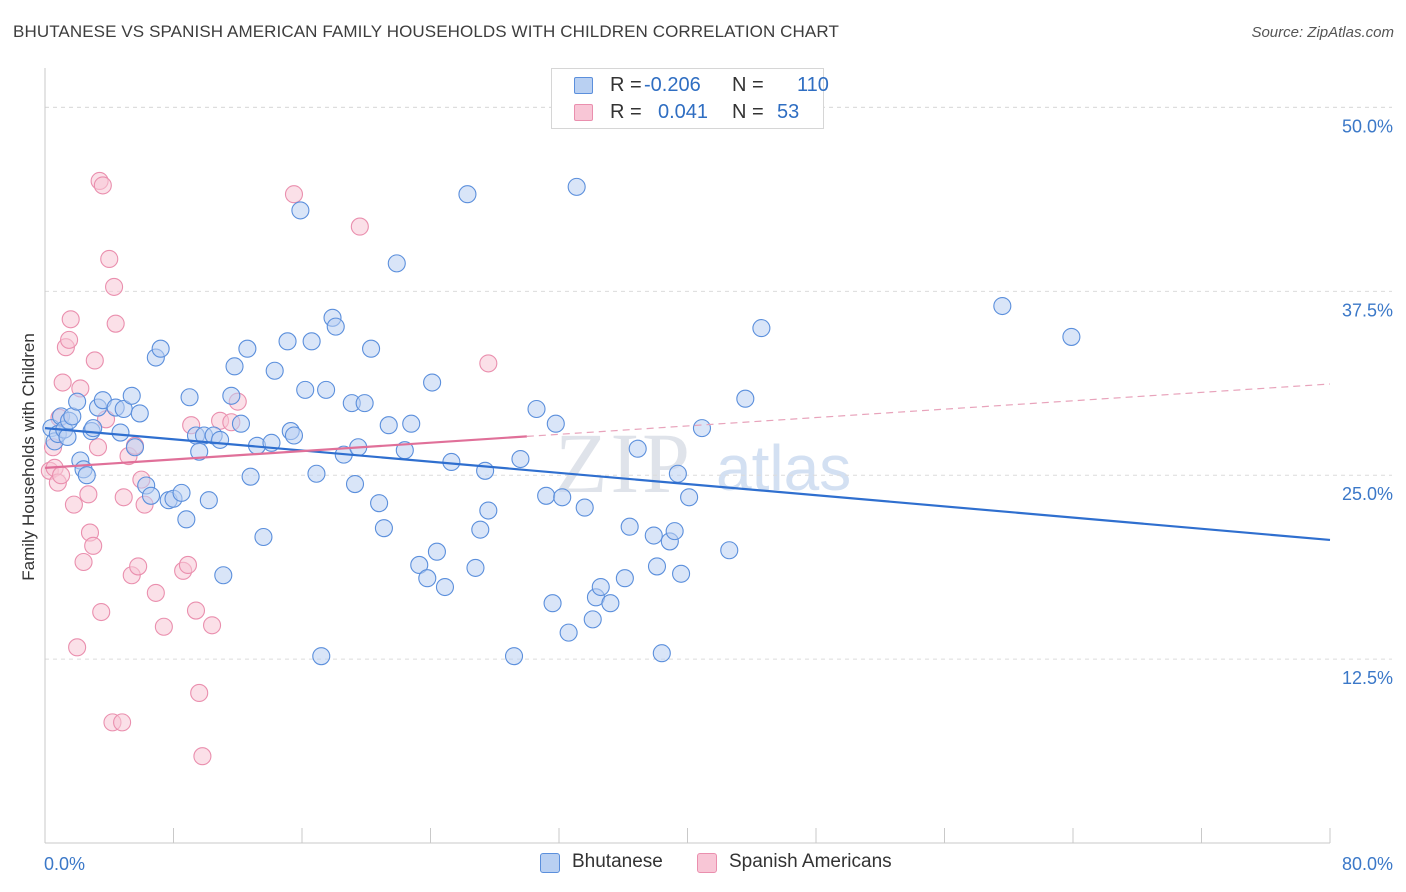  I want to click on x-tick-label: 80.0%, so click(1367, 864).